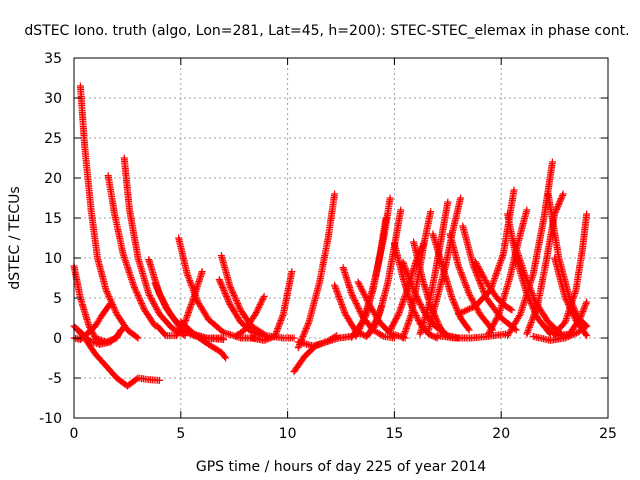 The height and width of the screenshot is (480, 640). What do you see at coordinates (341, 467) in the screenshot?
I see `x-axis-label: GPS time / hours of day 225 of year 2014` at bounding box center [341, 467].